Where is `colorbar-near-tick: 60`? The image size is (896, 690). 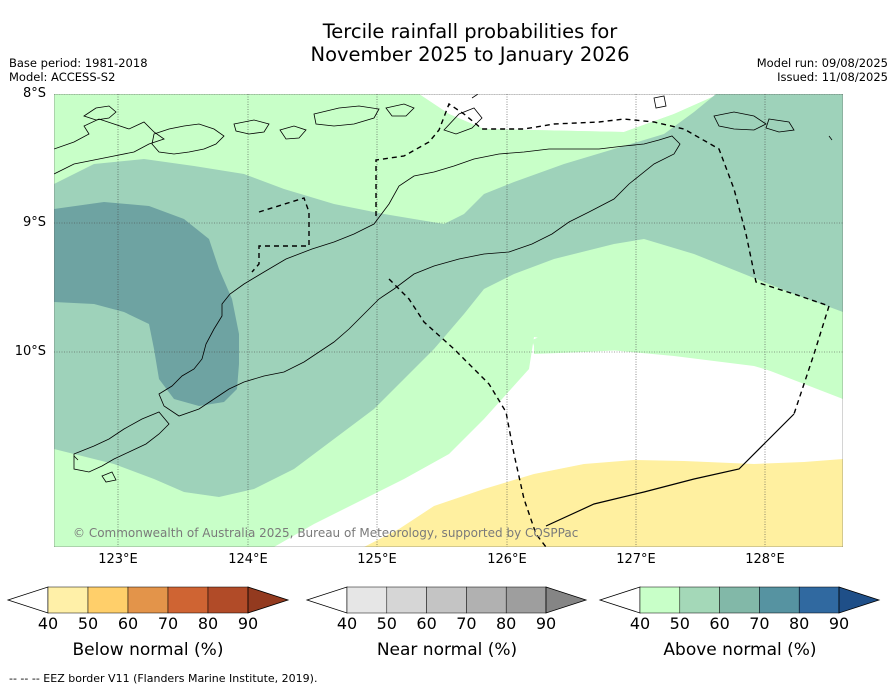 colorbar-near-tick: 60 is located at coordinates (426, 623).